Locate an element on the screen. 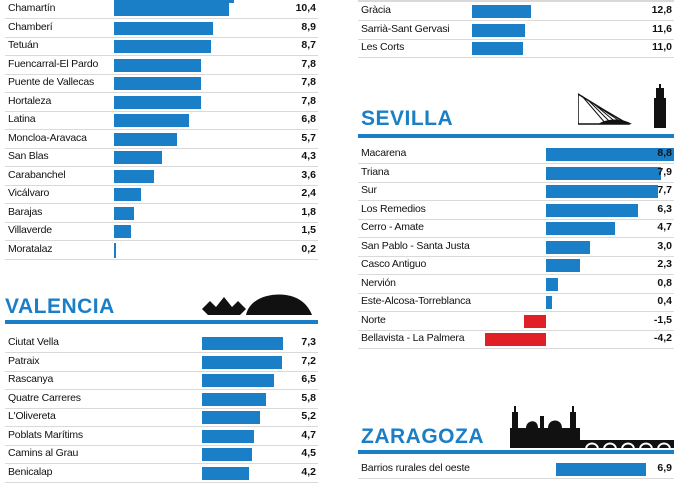 The height and width of the screenshot is (483, 674). valencia-value-label: 7,2 is located at coordinates (308, 360).